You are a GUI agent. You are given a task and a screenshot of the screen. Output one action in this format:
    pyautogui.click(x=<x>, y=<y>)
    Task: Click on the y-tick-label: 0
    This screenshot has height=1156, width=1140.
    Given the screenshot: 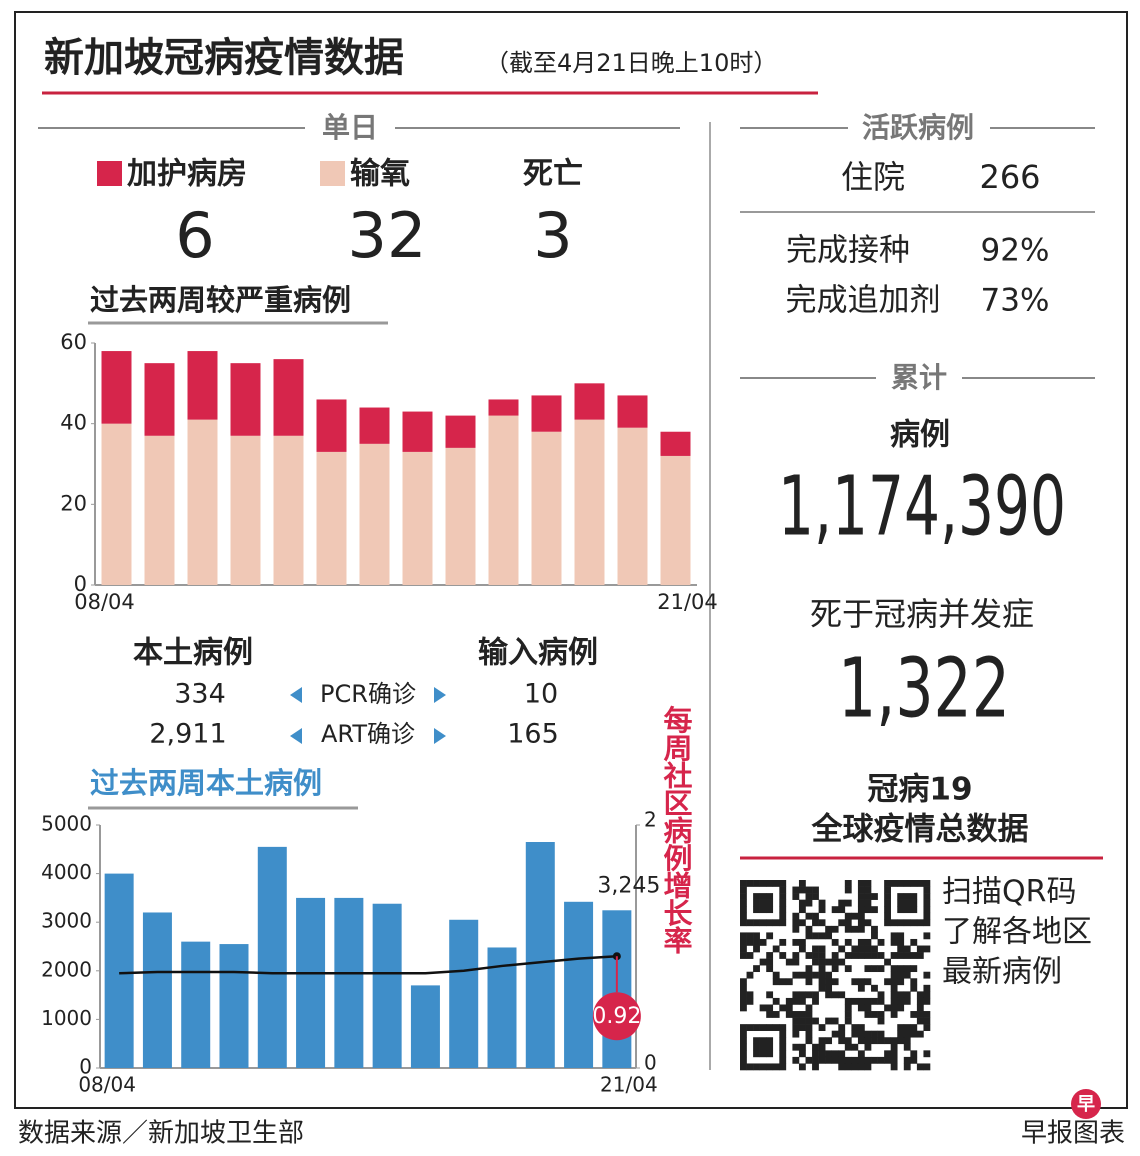 What is the action you would take?
    pyautogui.click(x=80, y=584)
    